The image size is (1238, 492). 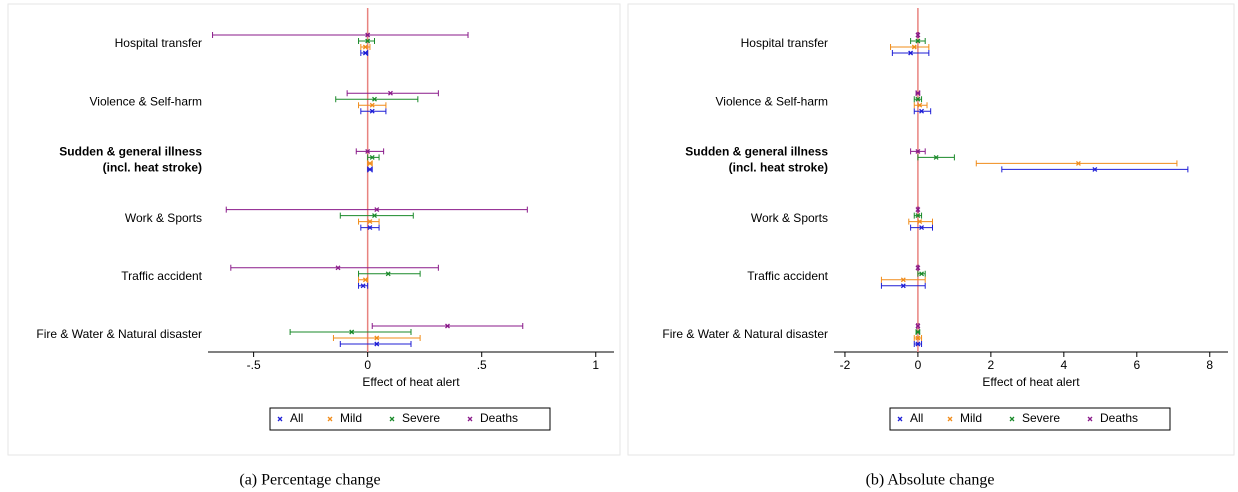 I want to click on caption: (b) Absolute change, so click(x=930, y=480).